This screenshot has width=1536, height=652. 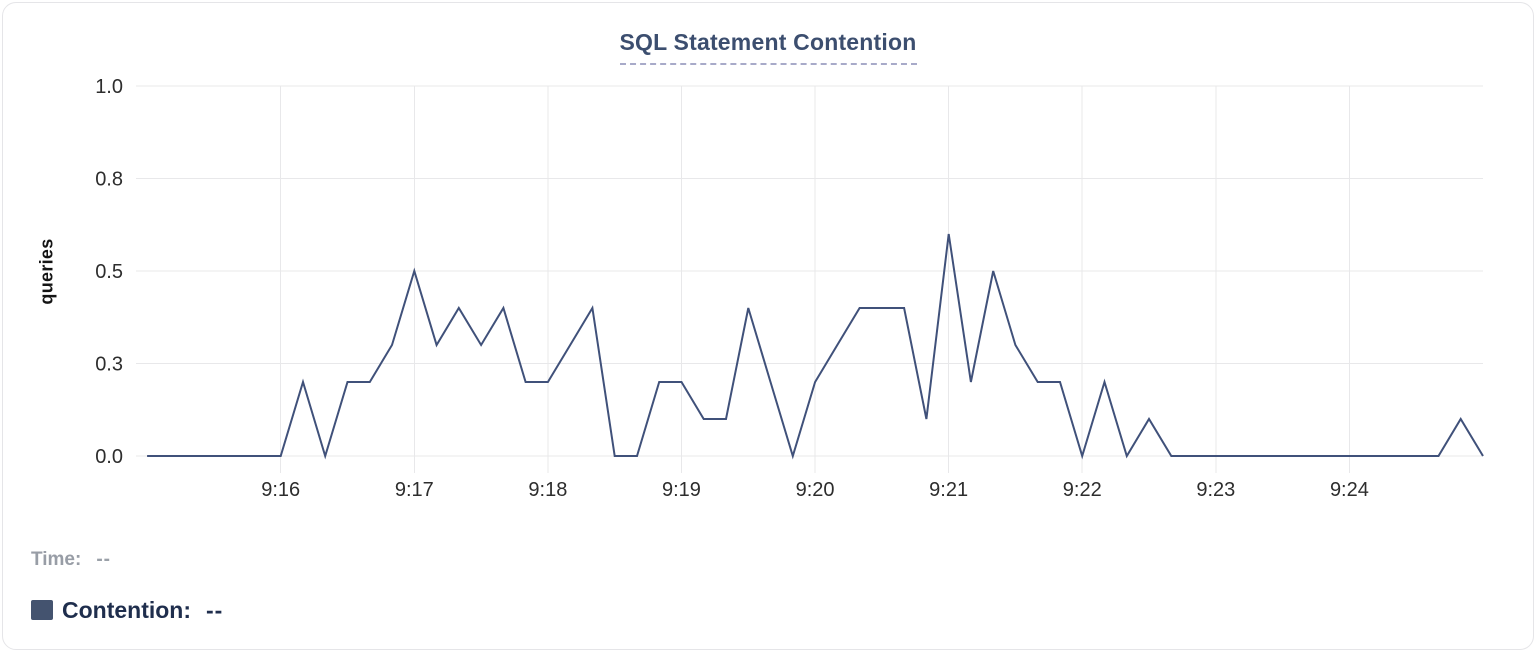 What do you see at coordinates (56, 559) in the screenshot?
I see `tooltip-time-label: Time:` at bounding box center [56, 559].